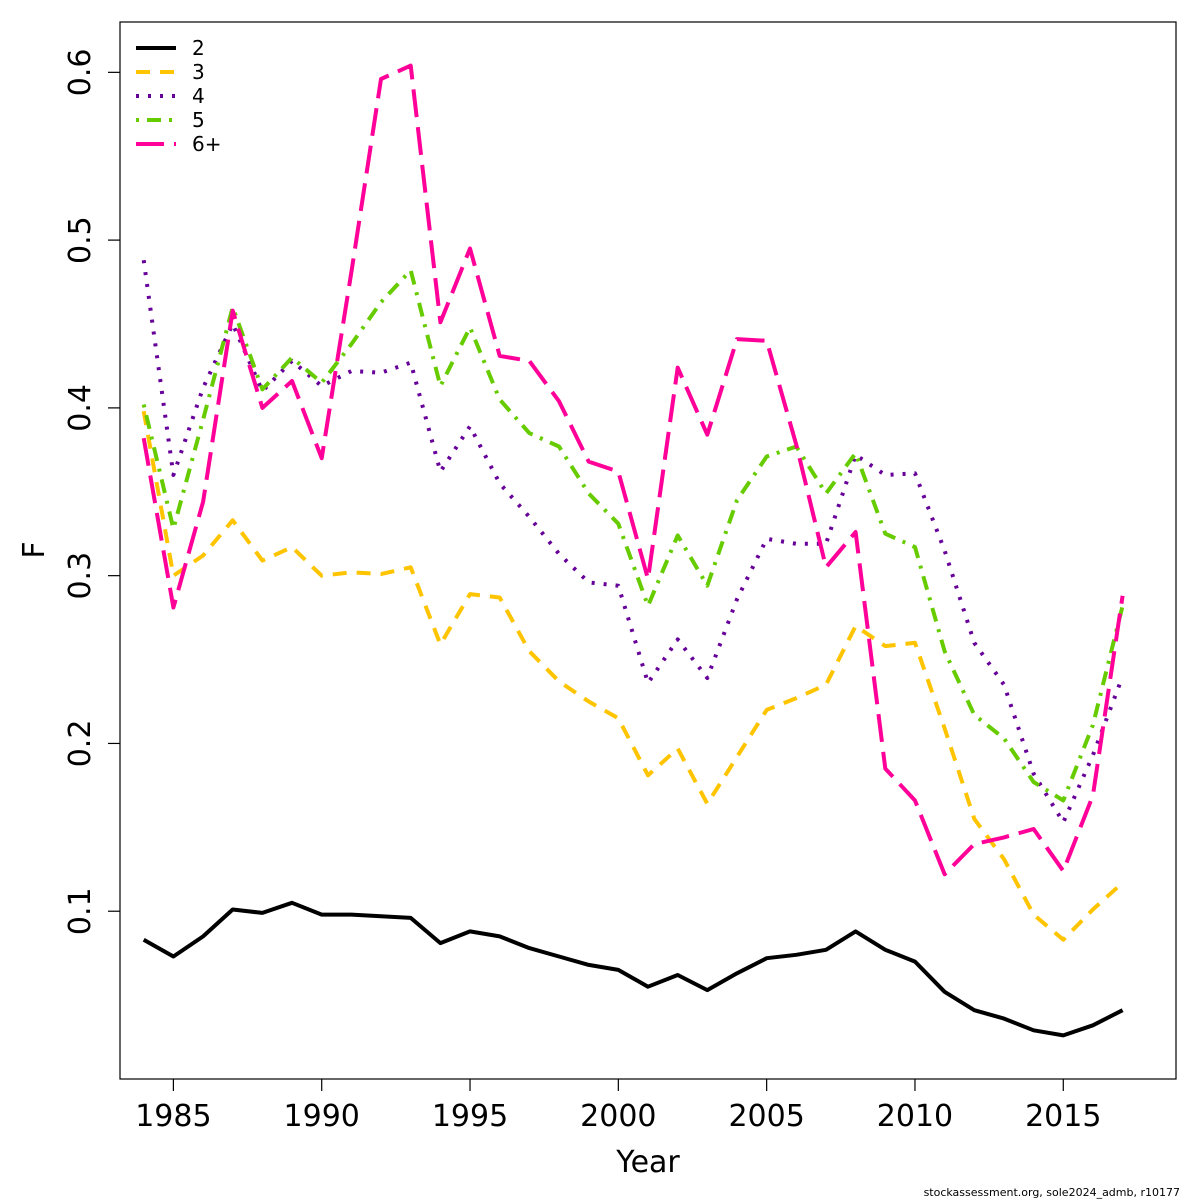  What do you see at coordinates (91, 491) in the screenshot?
I see `y-axis: 0.1 0.2 0.3 0.4 0.5 0.6` at bounding box center [91, 491].